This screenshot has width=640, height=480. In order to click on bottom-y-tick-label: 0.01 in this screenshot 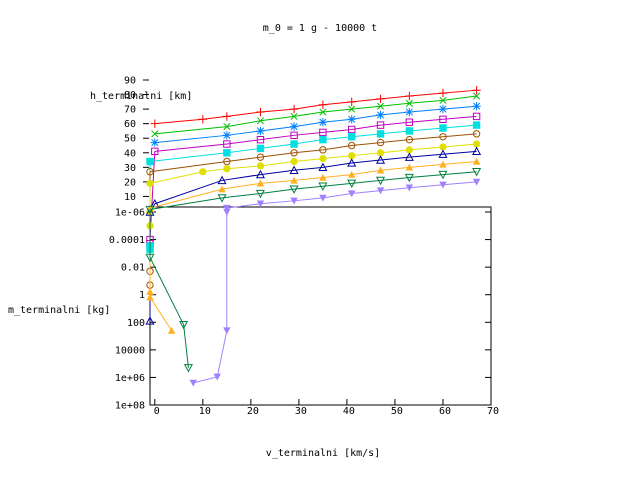, I will do `click(133, 268)`.